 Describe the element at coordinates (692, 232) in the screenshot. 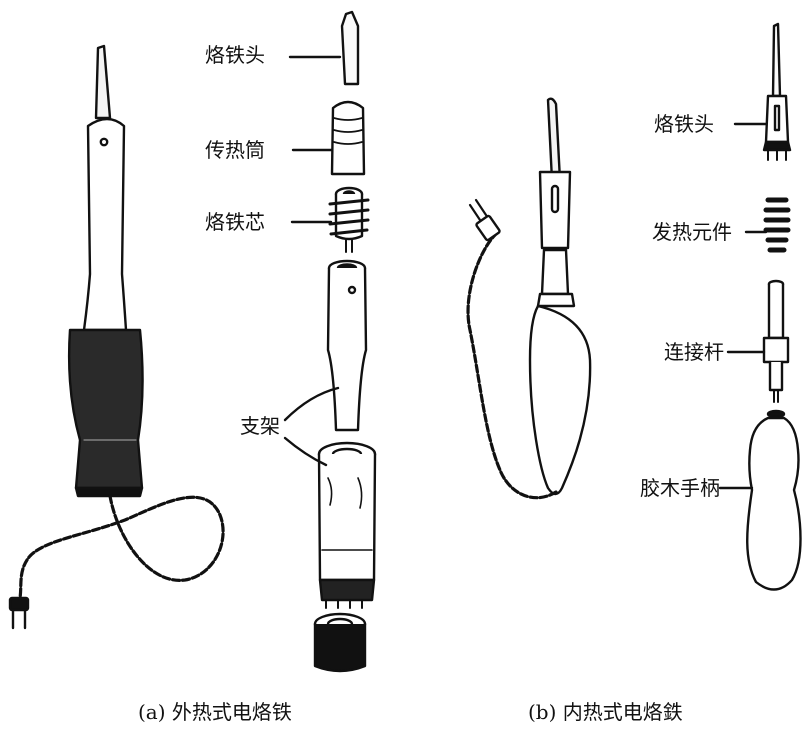

I see `label-heating-element: 发热元件` at that location.